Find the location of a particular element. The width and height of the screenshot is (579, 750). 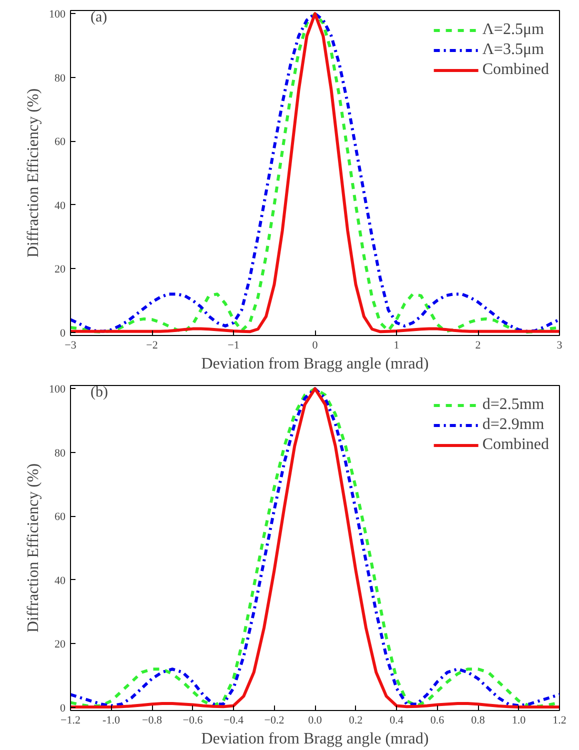

x-tick-label: −0.6 is located at coordinates (193, 720).